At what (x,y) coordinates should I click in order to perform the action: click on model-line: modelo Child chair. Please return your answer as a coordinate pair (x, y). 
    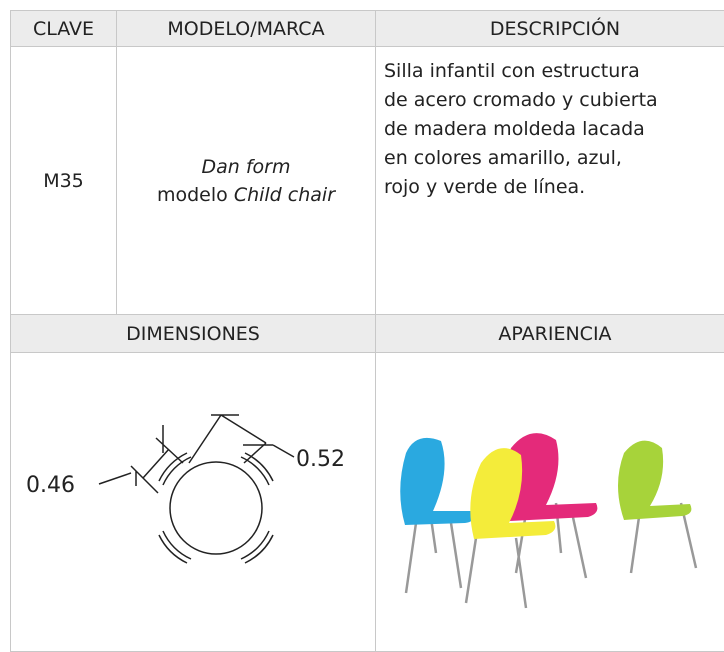
    Looking at the image, I should click on (246, 195).